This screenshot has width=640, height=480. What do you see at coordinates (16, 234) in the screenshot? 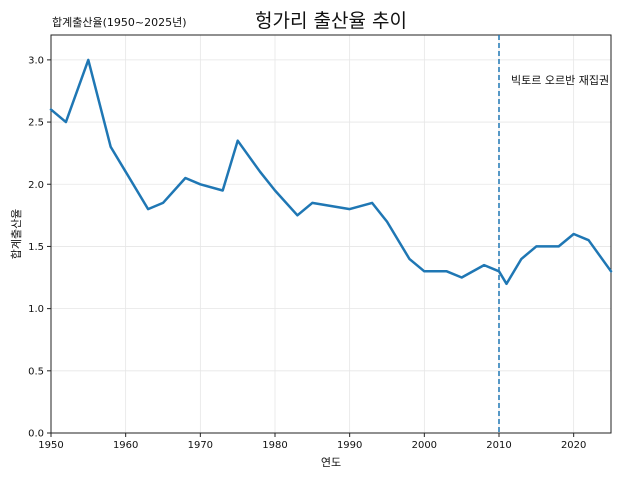
I see `y-axis-label: 합계출산율` at bounding box center [16, 234].